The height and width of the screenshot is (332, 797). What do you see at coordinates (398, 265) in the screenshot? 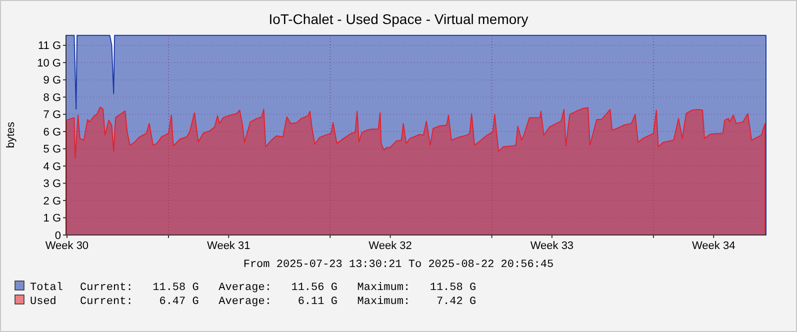
I see `text: From 2025-07-23 13:30:21 To 2025-08-22 20:56:45` at bounding box center [398, 265].